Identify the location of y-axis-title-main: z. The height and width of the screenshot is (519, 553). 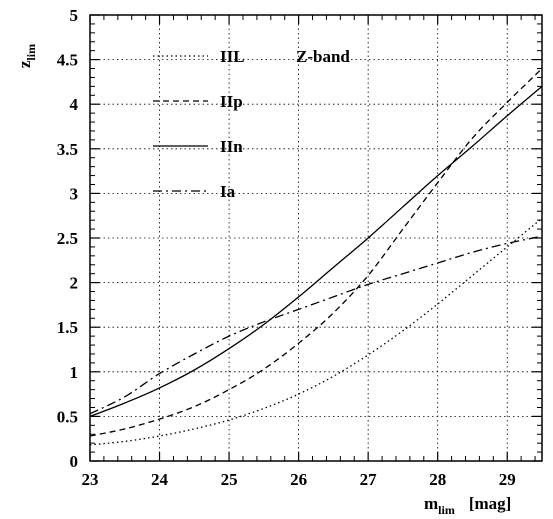
(24, 64).